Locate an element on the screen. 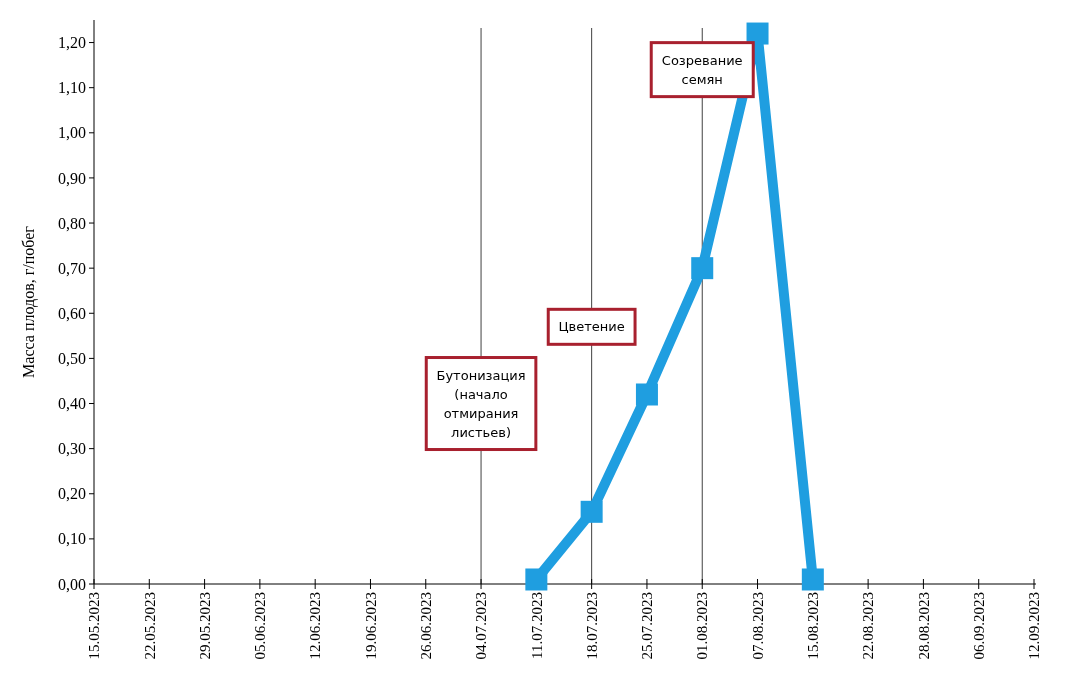 This screenshot has width=1067, height=694. x-tick-label: 05.06.2023 is located at coordinates (260, 626).